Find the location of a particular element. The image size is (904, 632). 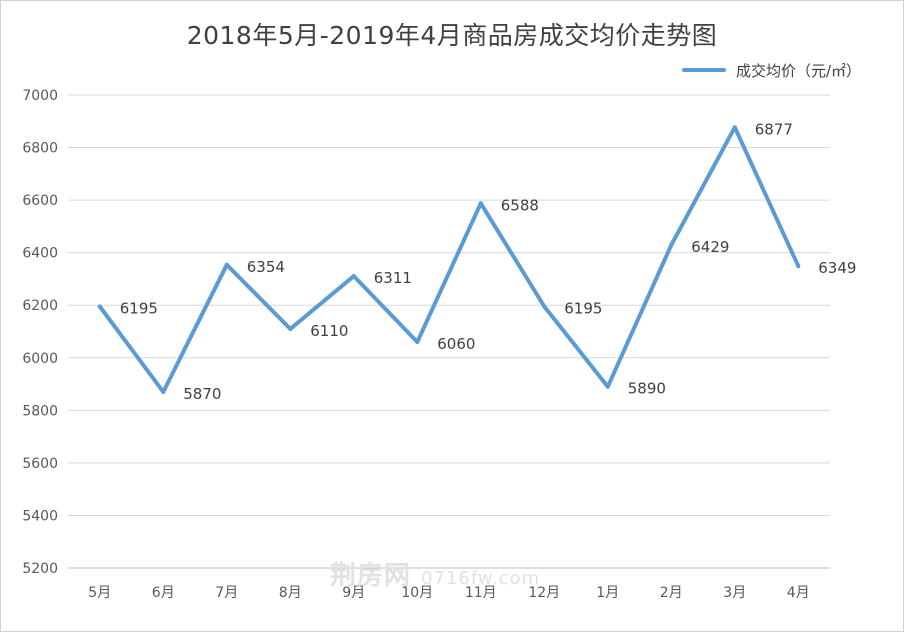

data-label: 6110 is located at coordinates (329, 331).